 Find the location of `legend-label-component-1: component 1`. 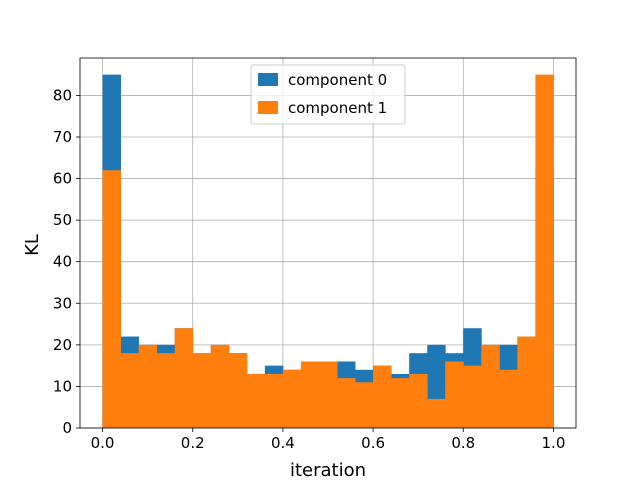

legend-label-component-1: component 1 is located at coordinates (337, 108).